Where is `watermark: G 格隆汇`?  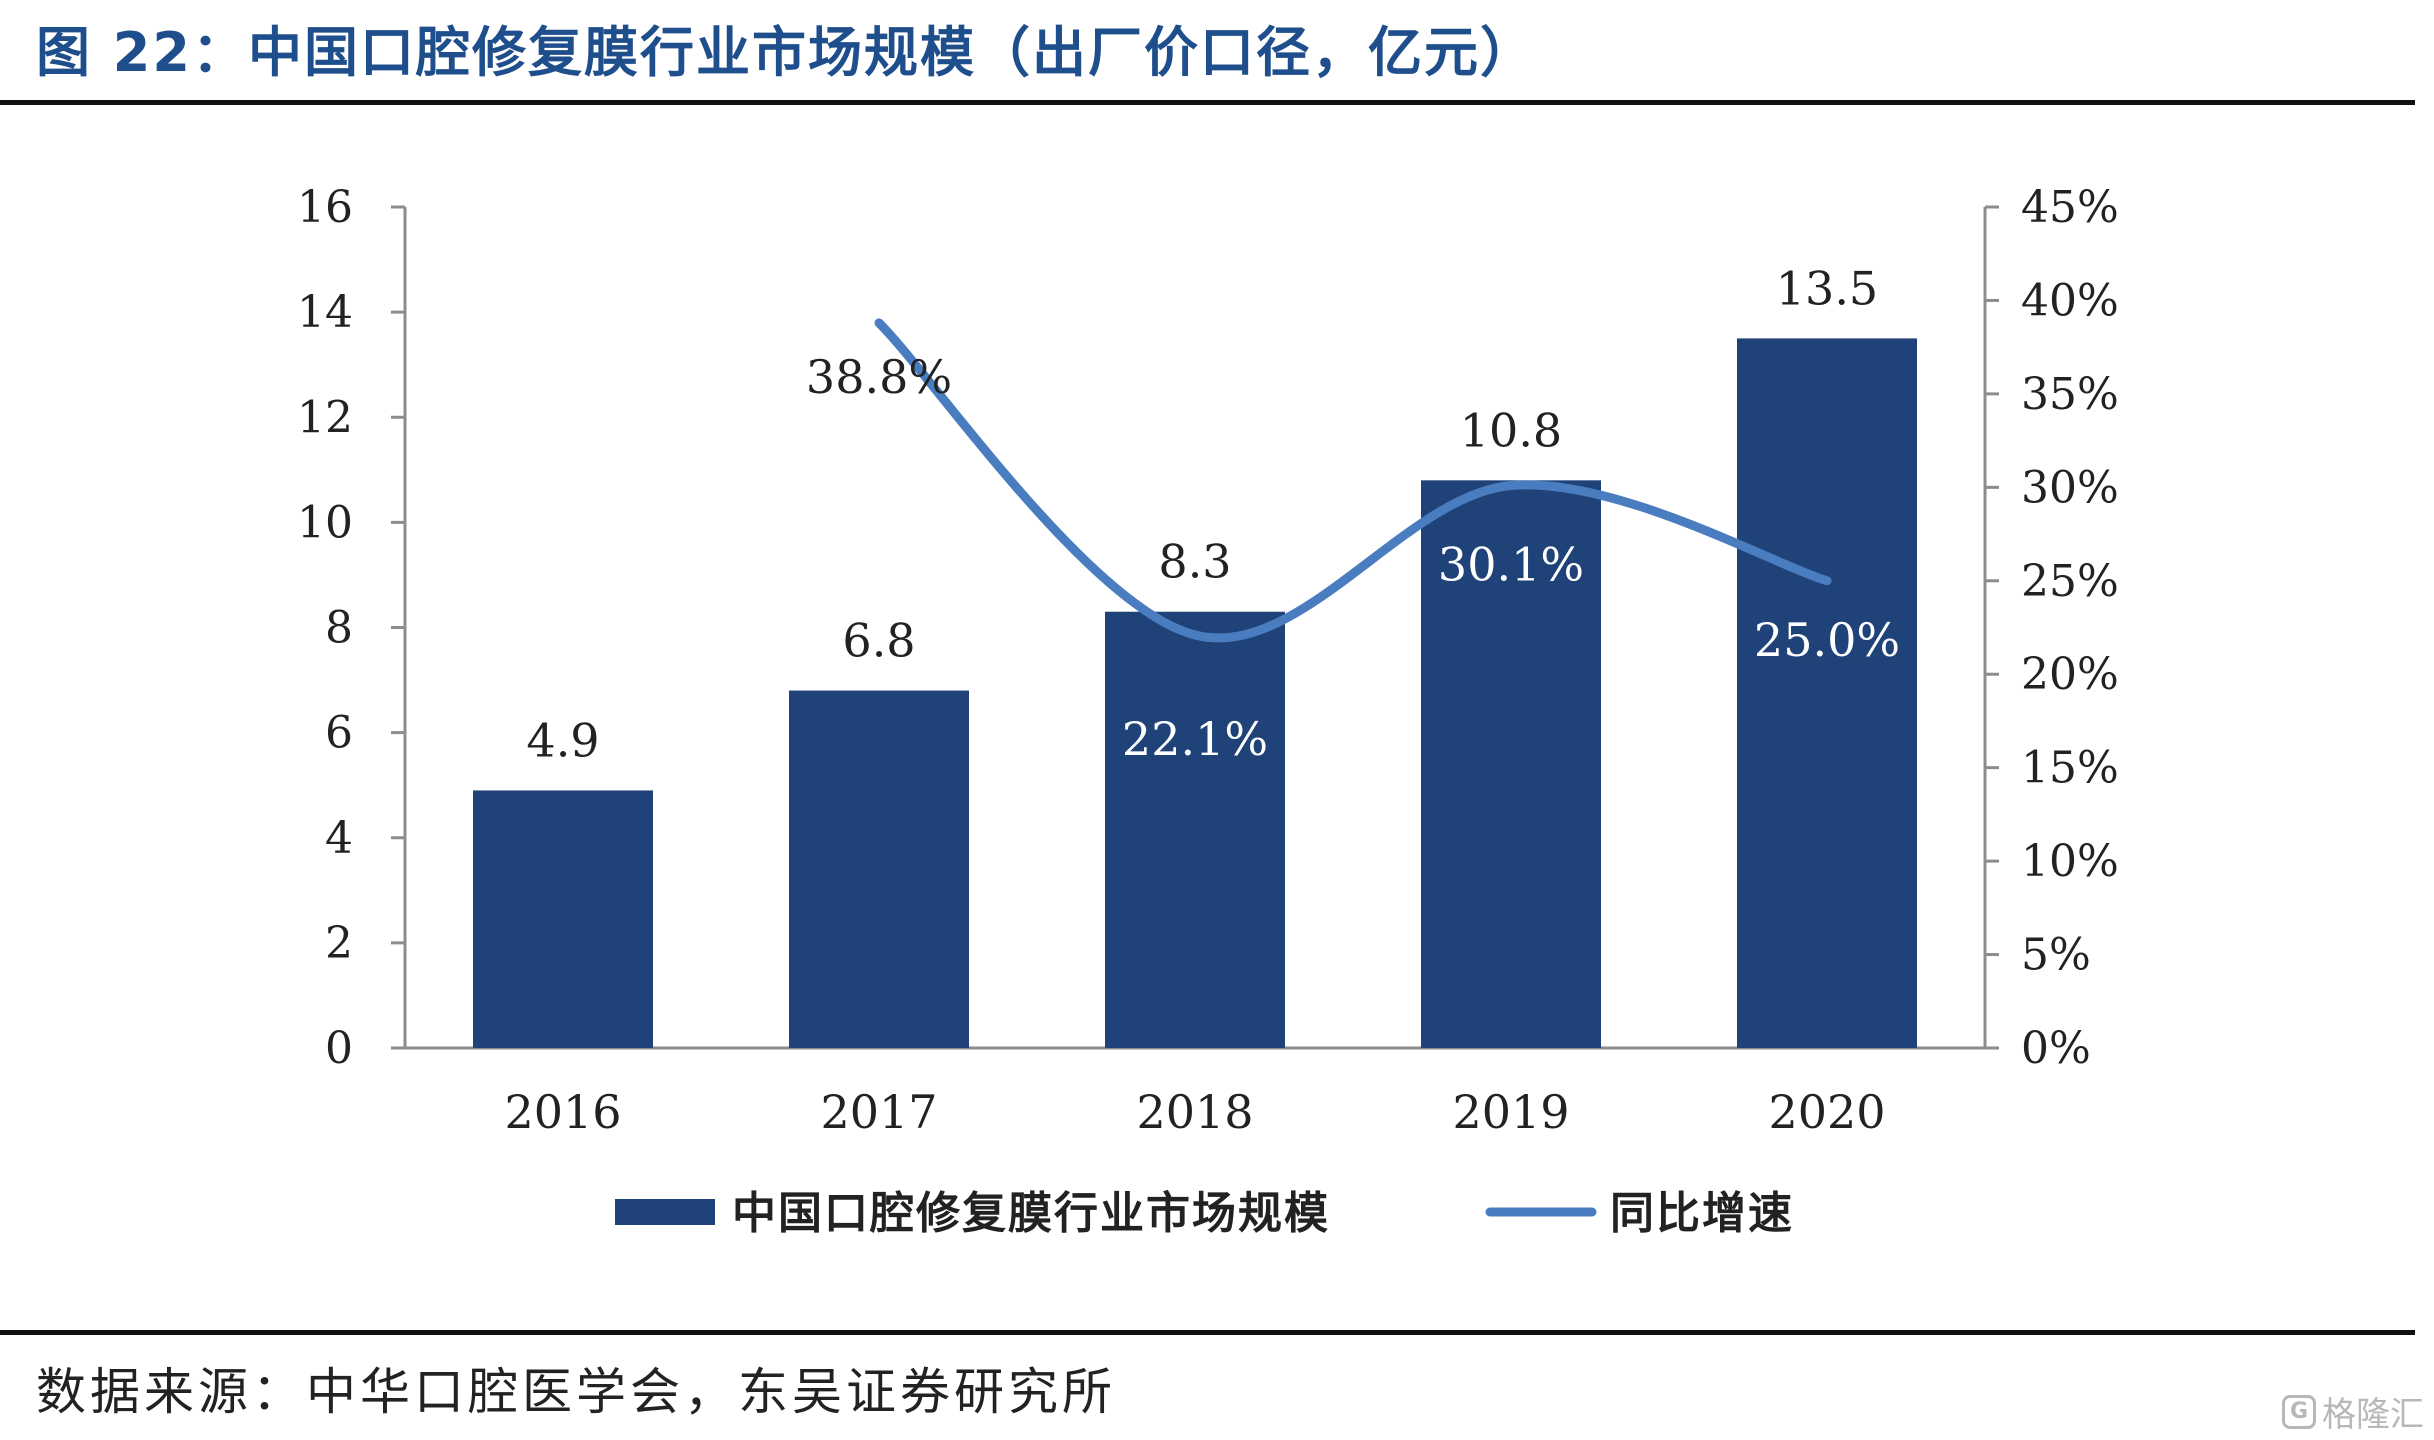
watermark: G 格隆汇 is located at coordinates (2353, 1411).